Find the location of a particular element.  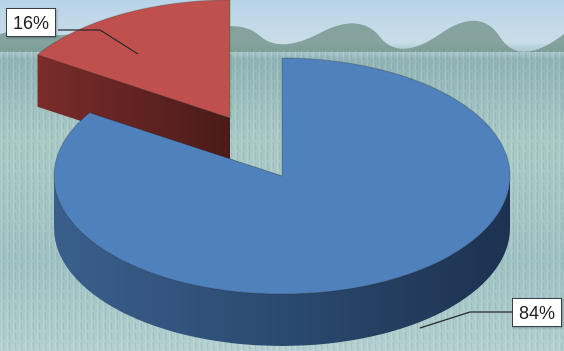

leader-line-large-slice is located at coordinates (465, 320).